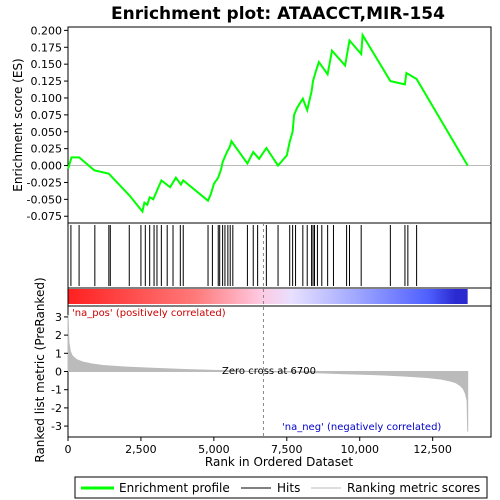 Image resolution: width=500 pixels, height=500 pixels. What do you see at coordinates (58, 335) in the screenshot?
I see `metric-y-tick-label: 2` at bounding box center [58, 335].